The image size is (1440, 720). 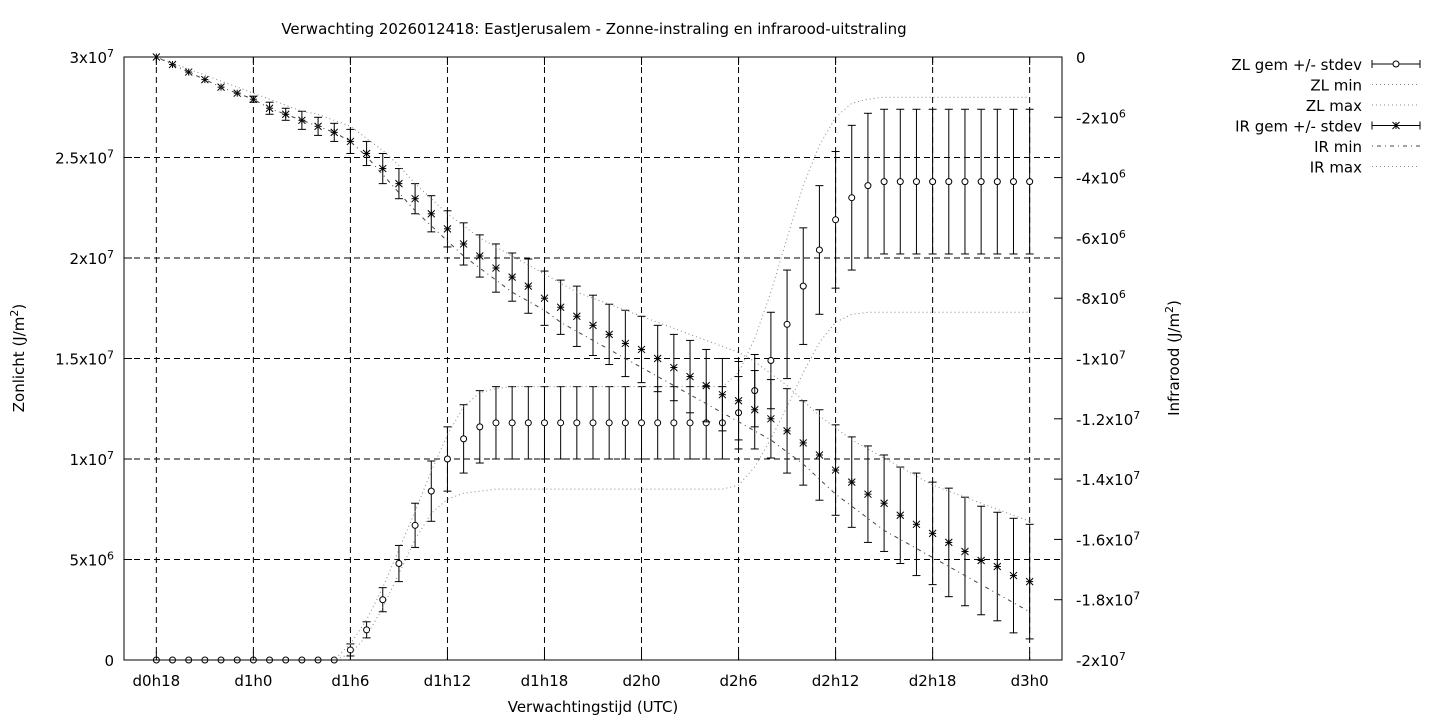 I want to click on y2-tick-label: -4x10⁶, so click(x=1101, y=178).